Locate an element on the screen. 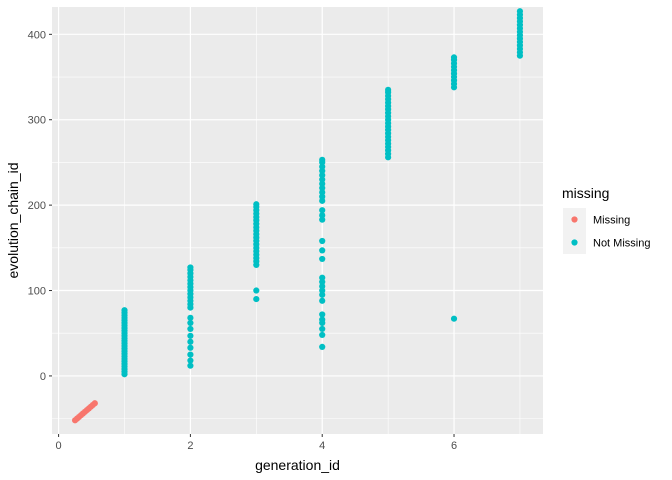 The height and width of the screenshot is (480, 672). y-tick-label: 0 is located at coordinates (43, 377).